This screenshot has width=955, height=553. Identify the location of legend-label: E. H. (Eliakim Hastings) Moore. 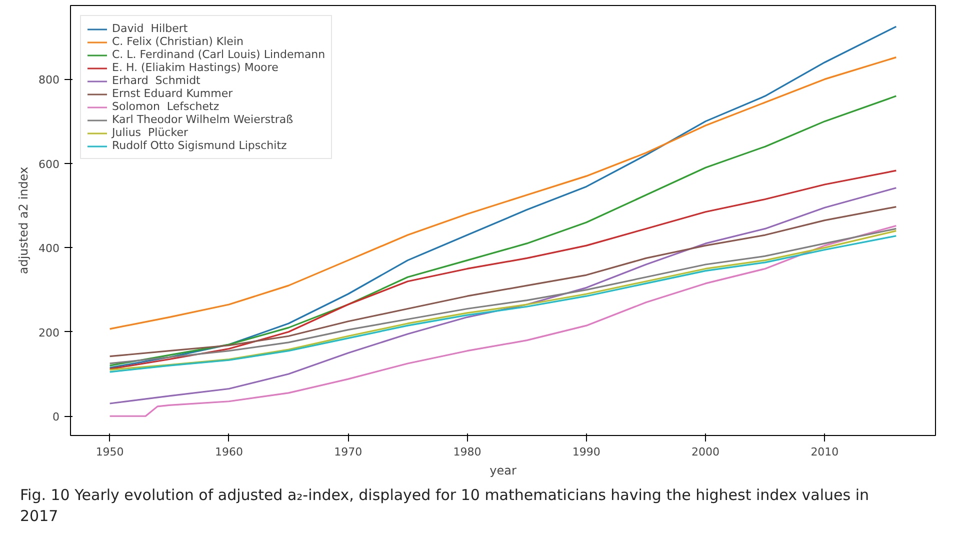
(195, 67).